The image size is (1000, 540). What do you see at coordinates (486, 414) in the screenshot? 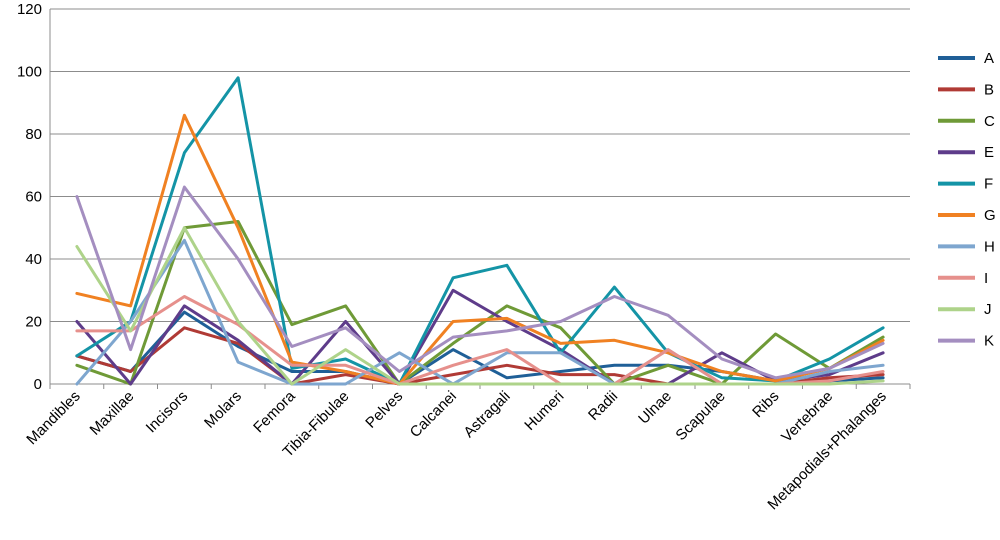
I see `x-tick-label: Astragali` at bounding box center [486, 414].